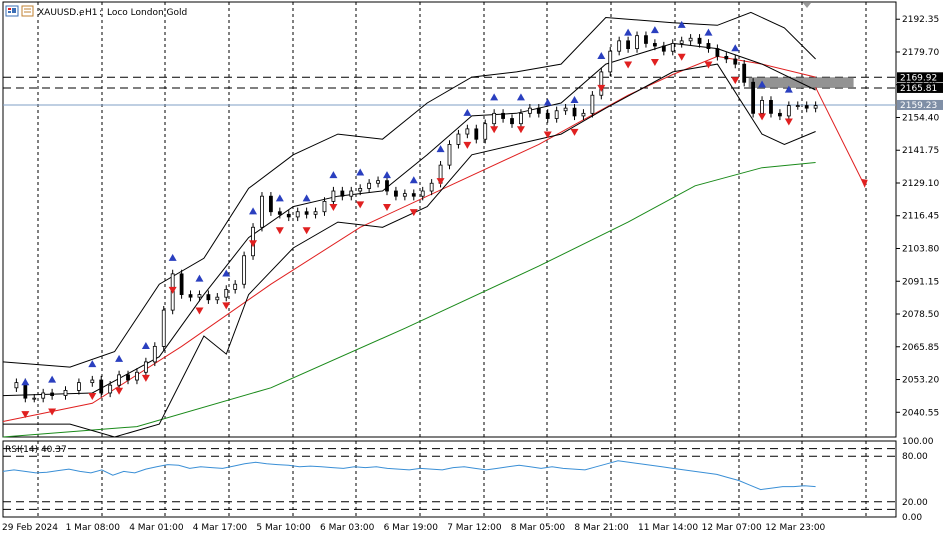 Image resolution: width=951 pixels, height=542 pixels. What do you see at coordinates (920, 348) in the screenshot?
I see `y-tick-label: 2065.85` at bounding box center [920, 348].